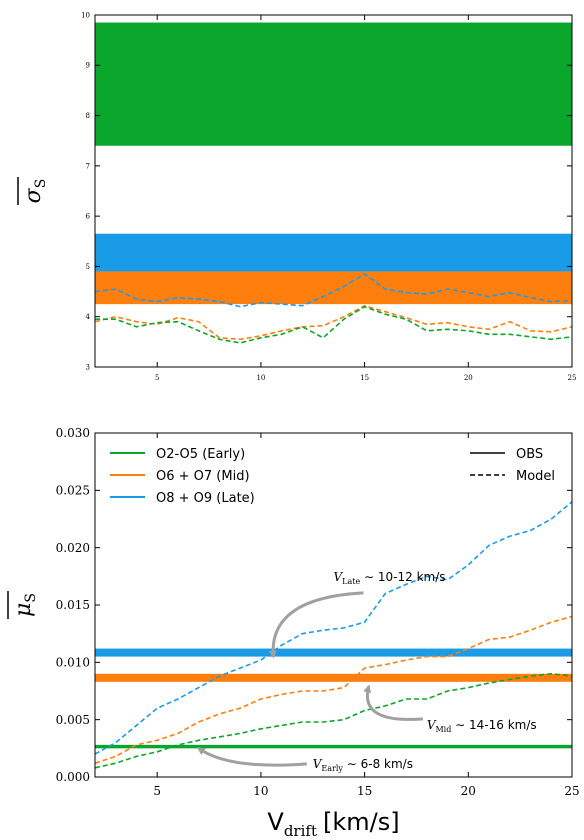 The height and width of the screenshot is (840, 584). Describe the element at coordinates (73, 605) in the screenshot. I see `y-tick-label: 0.015` at that location.